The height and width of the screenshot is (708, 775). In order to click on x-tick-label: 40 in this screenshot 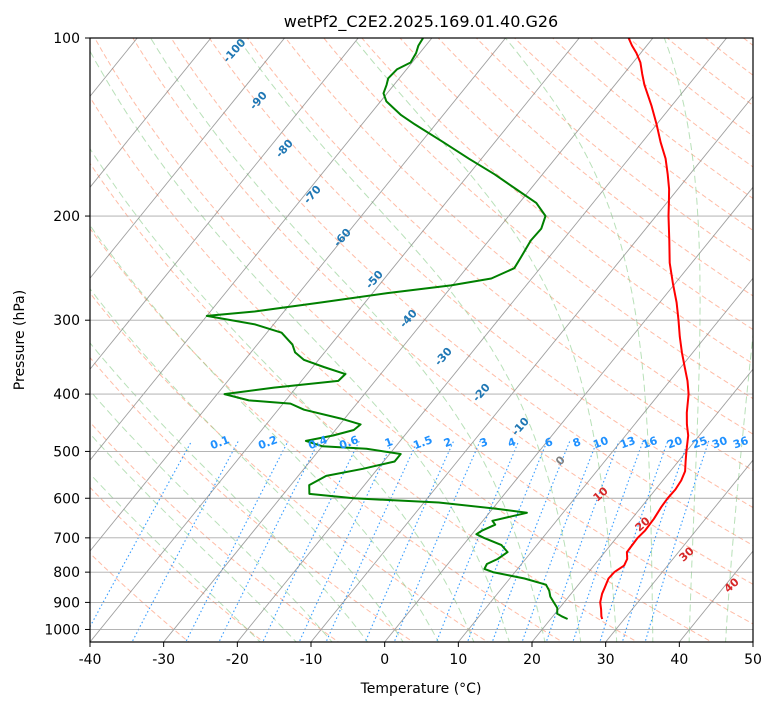, I will do `click(679, 660)`.